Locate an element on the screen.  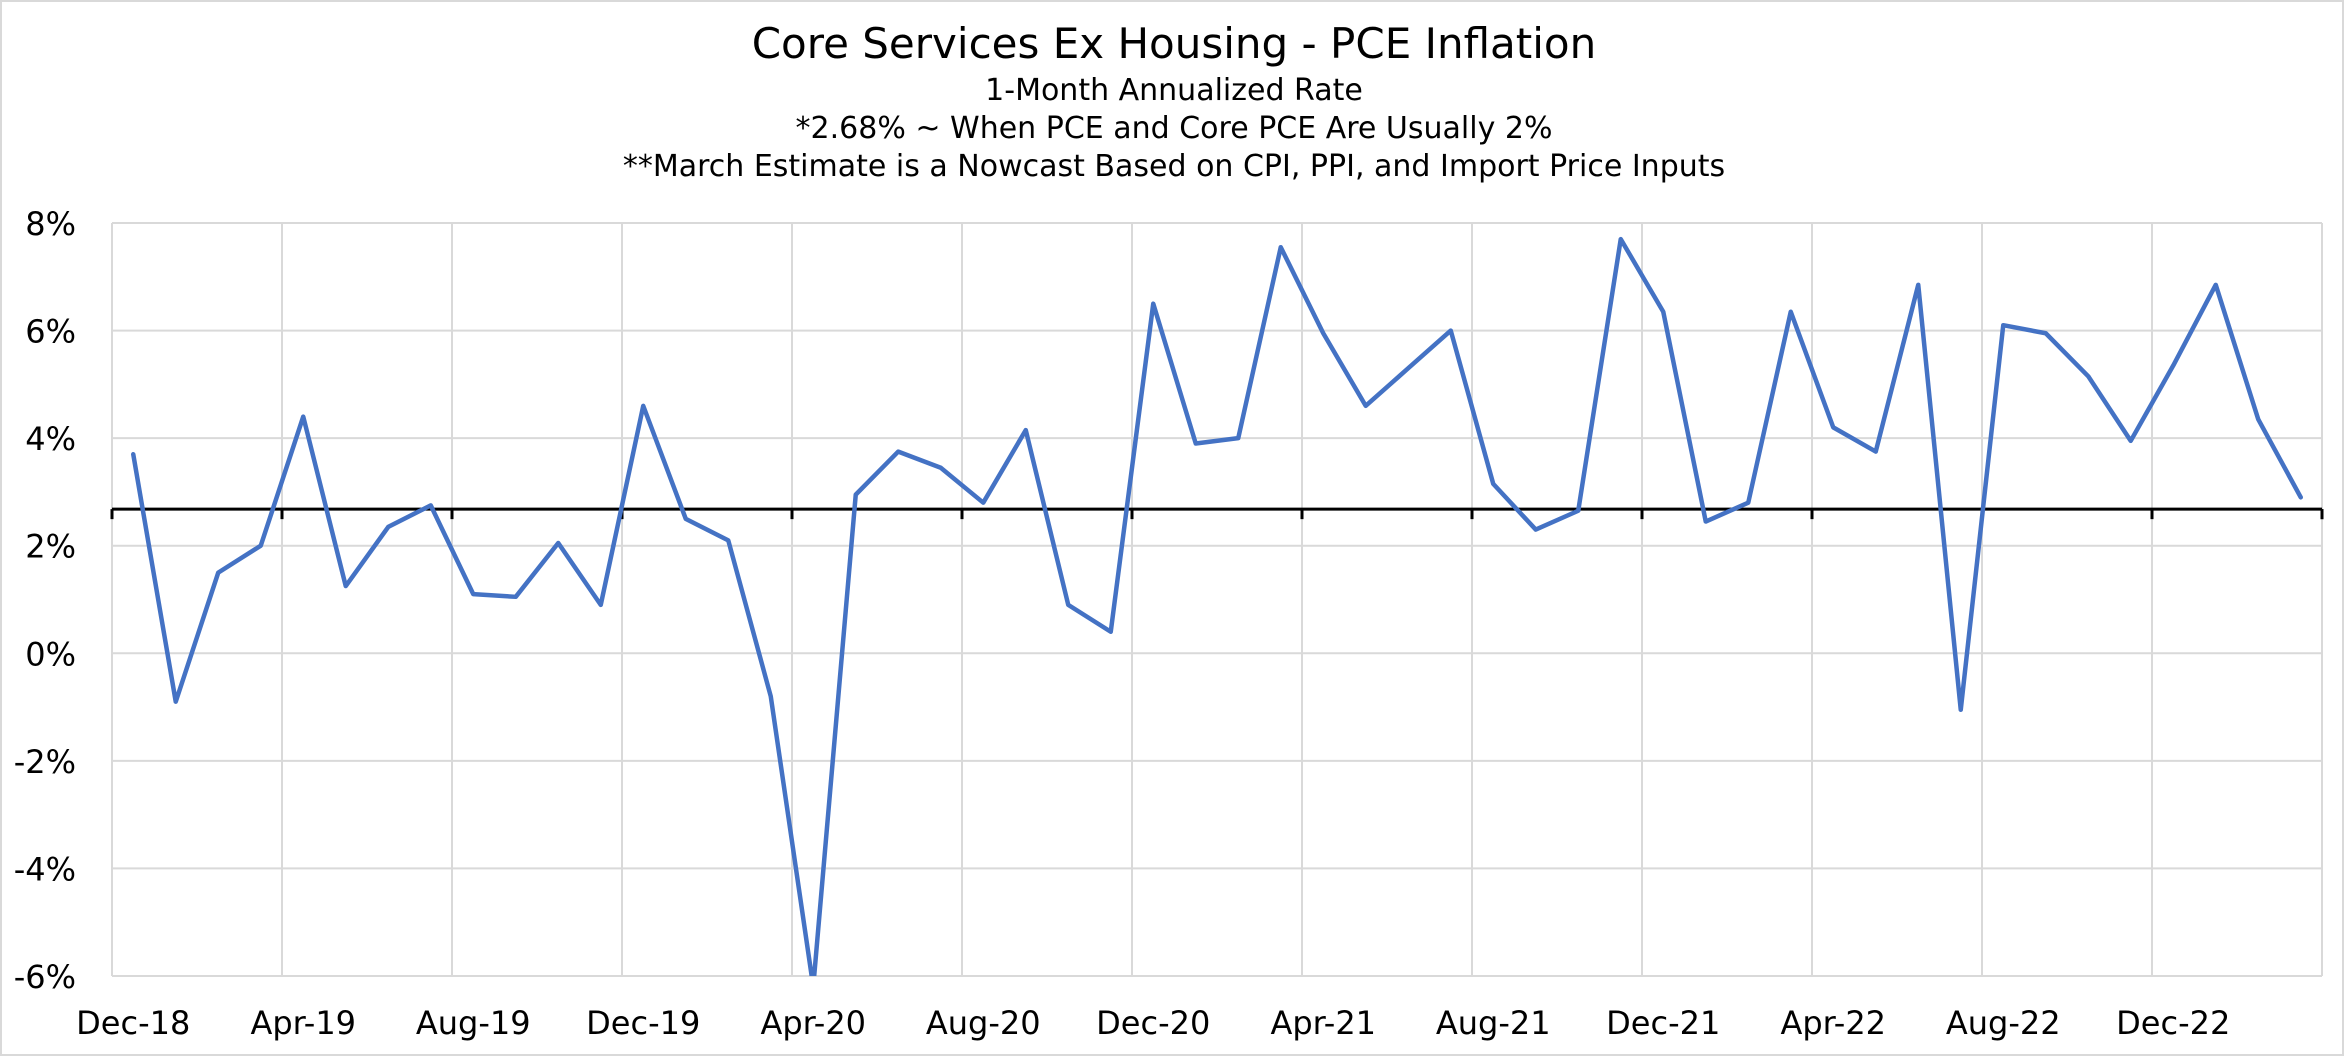
x-tick-label: Aug-19 is located at coordinates (473, 1023).